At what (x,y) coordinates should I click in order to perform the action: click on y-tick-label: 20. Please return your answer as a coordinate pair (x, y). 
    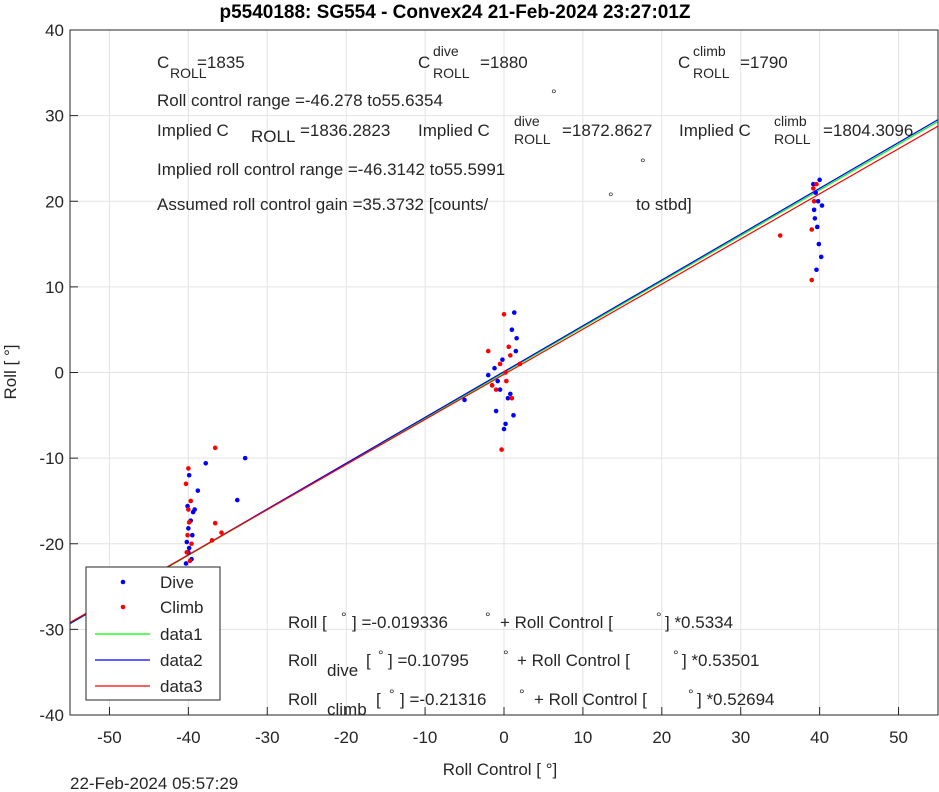
    Looking at the image, I should click on (54, 201).